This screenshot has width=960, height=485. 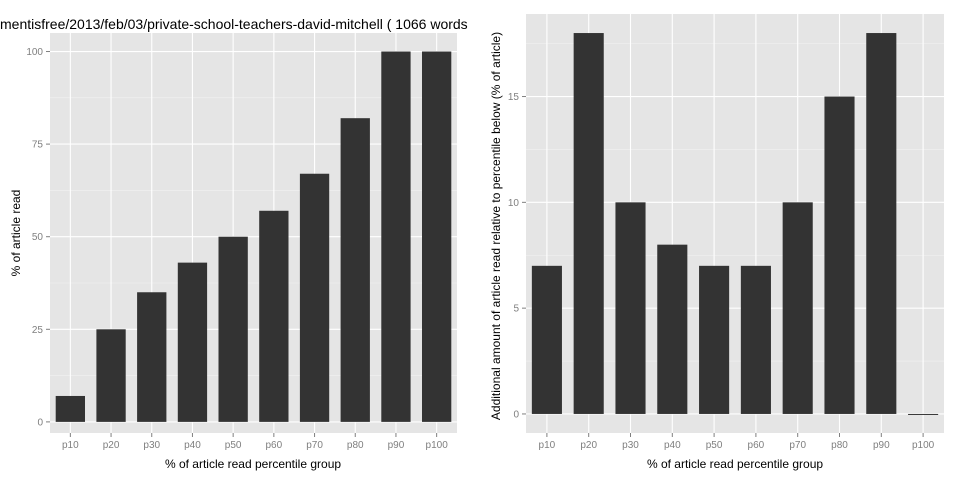 What do you see at coordinates (756, 445) in the screenshot?
I see `right-x-tick-label-p60: p60` at bounding box center [756, 445].